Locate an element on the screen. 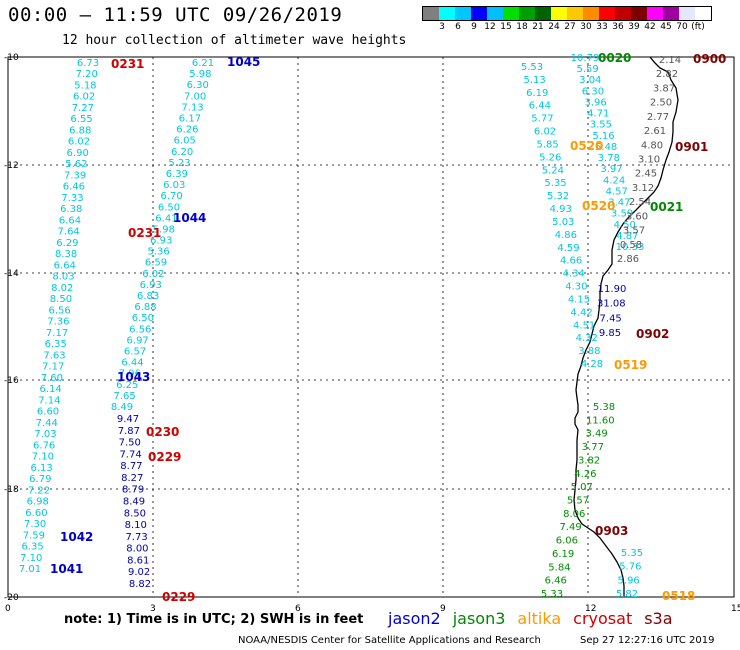  color-scale-bar is located at coordinates (567, 13).